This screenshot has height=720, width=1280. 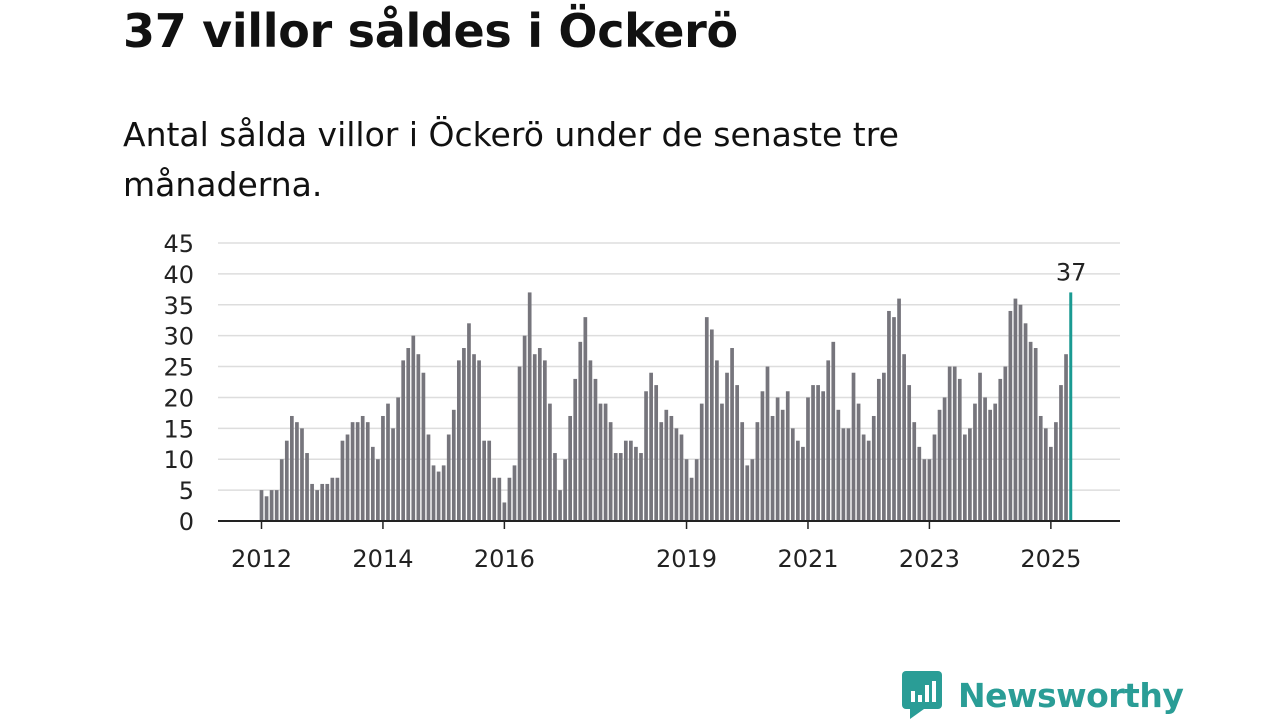 I want to click on newsworthy-logo: Newsworthy, so click(x=1043, y=695).